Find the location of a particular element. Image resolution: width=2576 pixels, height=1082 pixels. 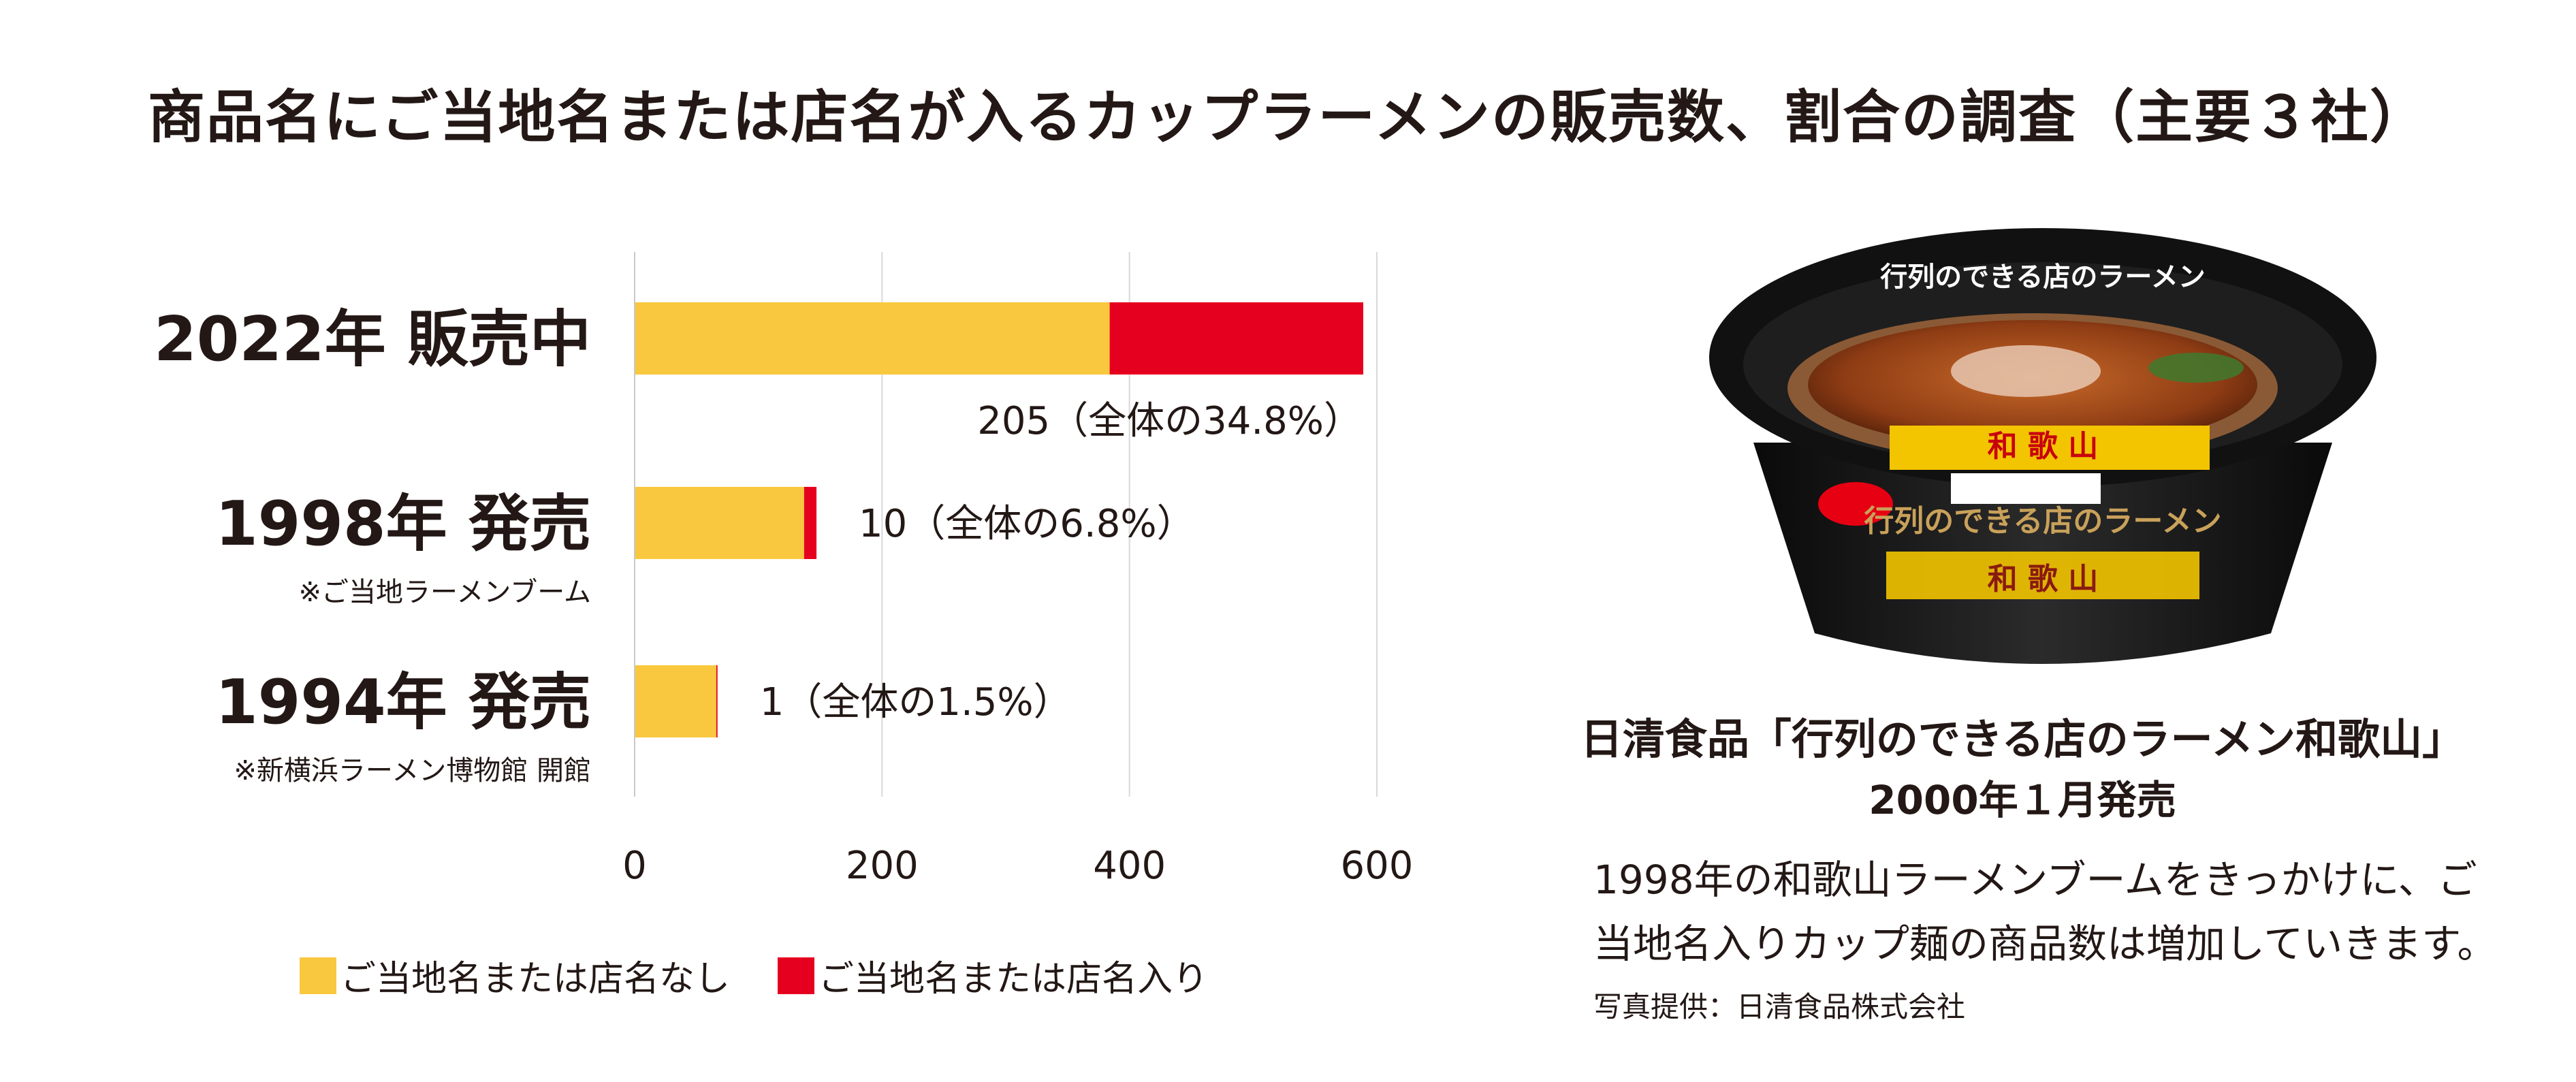

data-label: 10（全体の6.8%） is located at coordinates (1027, 524).